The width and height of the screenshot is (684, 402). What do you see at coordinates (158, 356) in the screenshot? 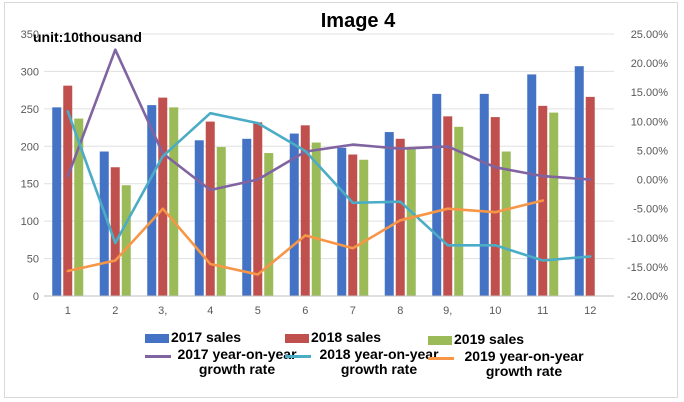
I see `legend-swatch-2017-growth` at bounding box center [158, 356].